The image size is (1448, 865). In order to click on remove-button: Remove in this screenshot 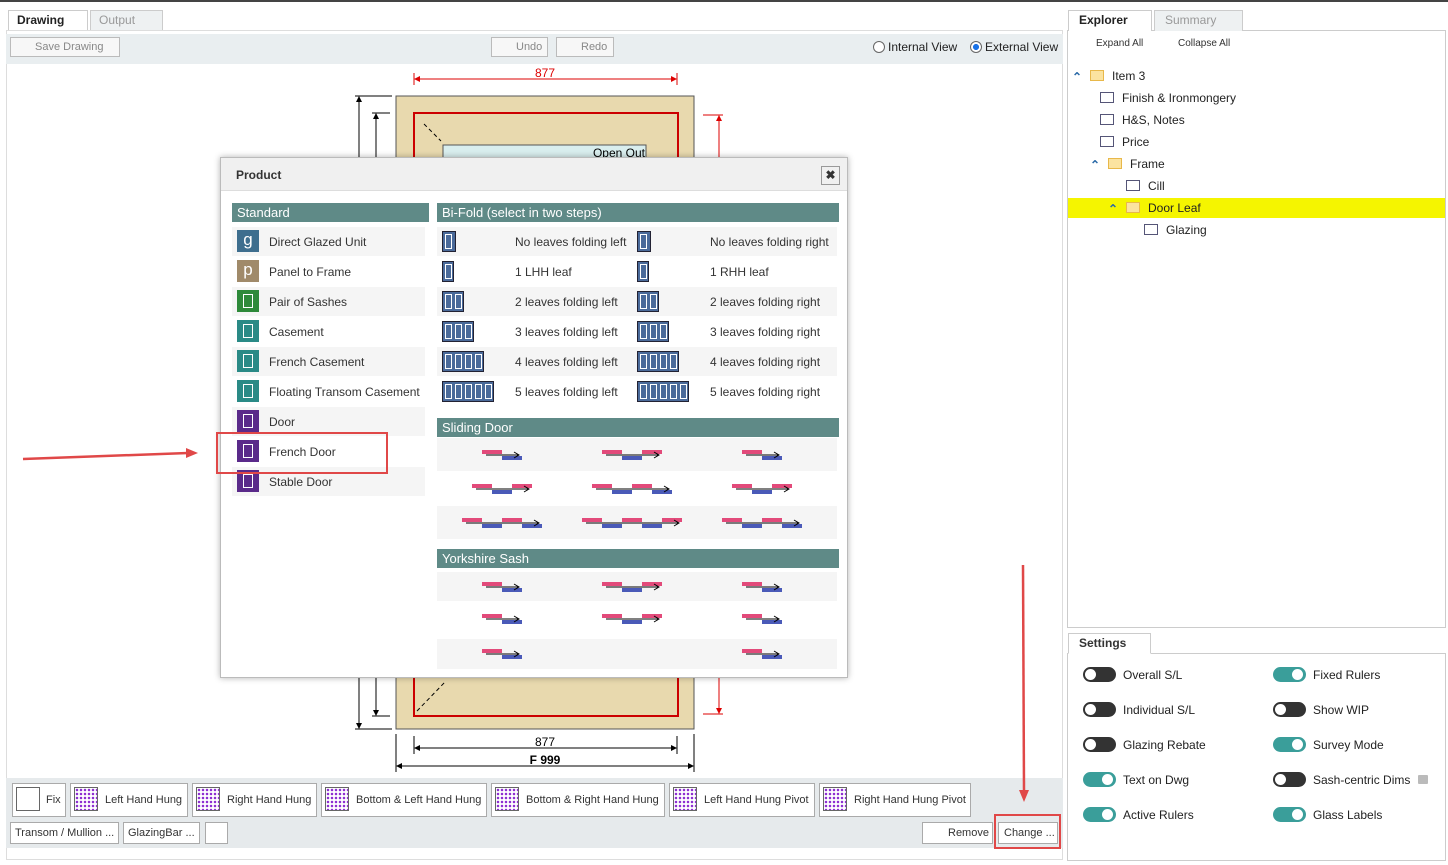, I will do `click(957, 833)`.